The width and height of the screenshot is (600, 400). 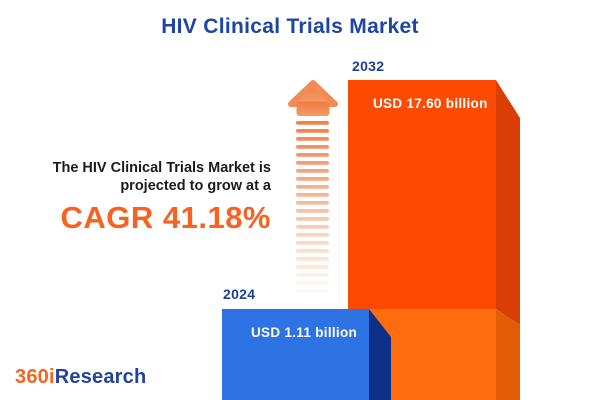 What do you see at coordinates (313, 109) in the screenshot?
I see `growth-arrow-stem` at bounding box center [313, 109].